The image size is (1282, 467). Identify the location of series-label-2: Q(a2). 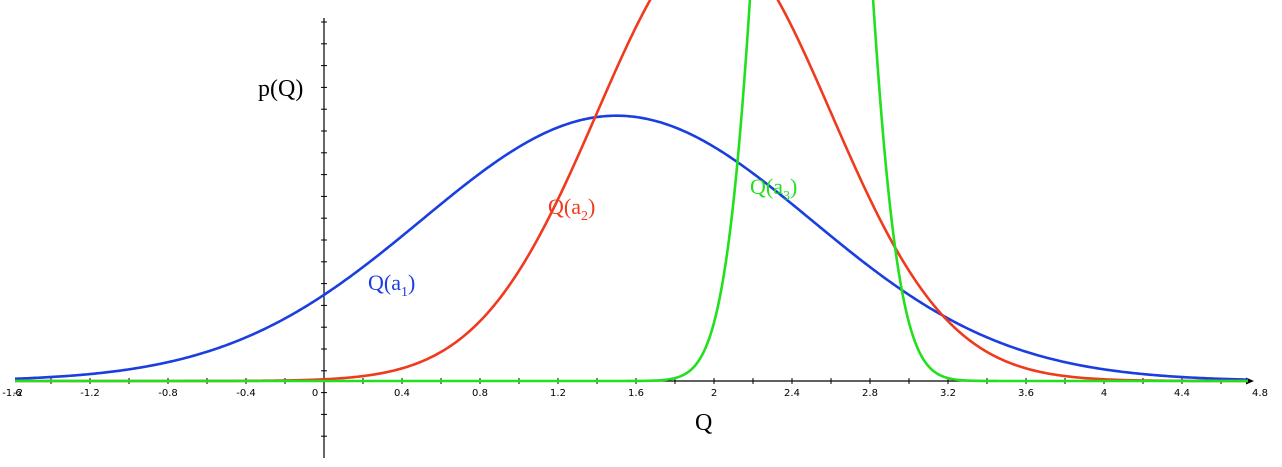
(571, 209).